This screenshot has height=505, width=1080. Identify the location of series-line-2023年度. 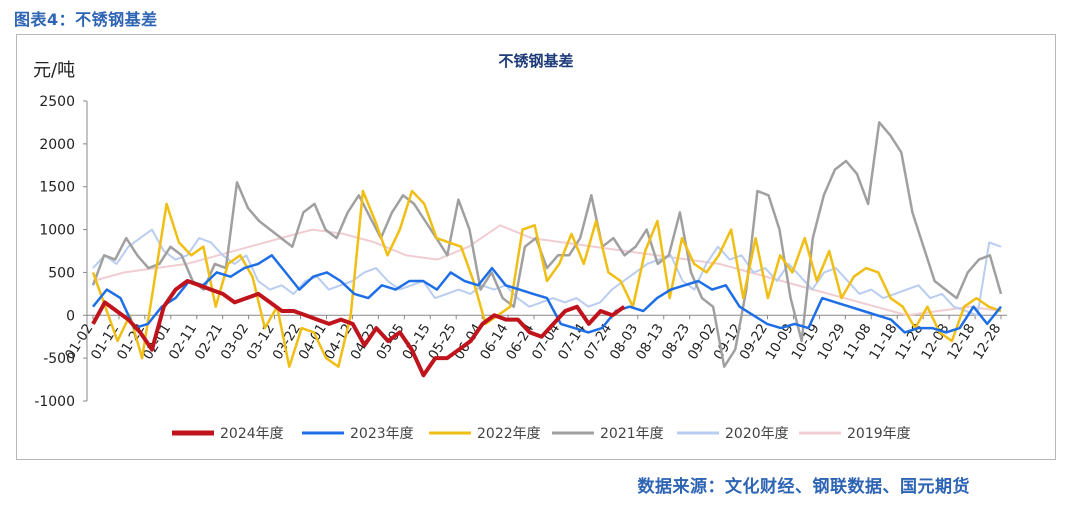
(547, 294).